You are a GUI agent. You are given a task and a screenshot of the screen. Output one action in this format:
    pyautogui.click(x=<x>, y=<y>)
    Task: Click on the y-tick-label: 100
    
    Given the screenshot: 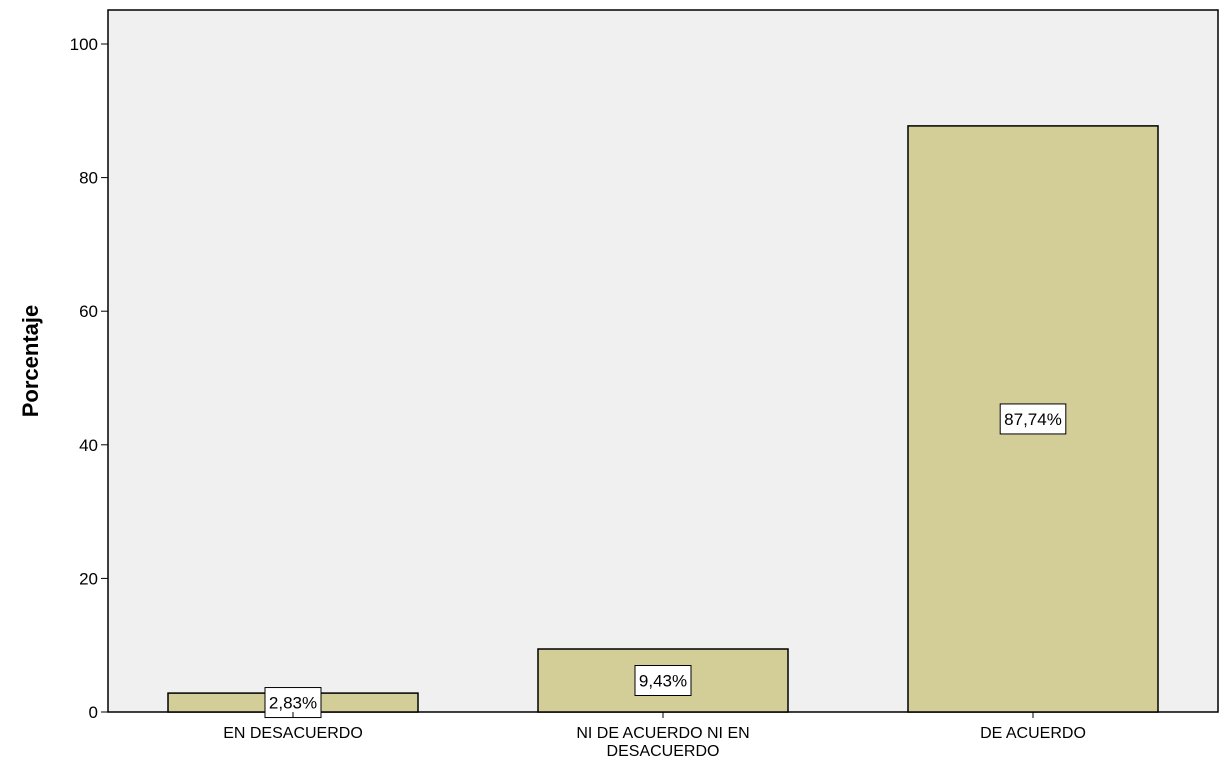 What is the action you would take?
    pyautogui.click(x=84, y=44)
    